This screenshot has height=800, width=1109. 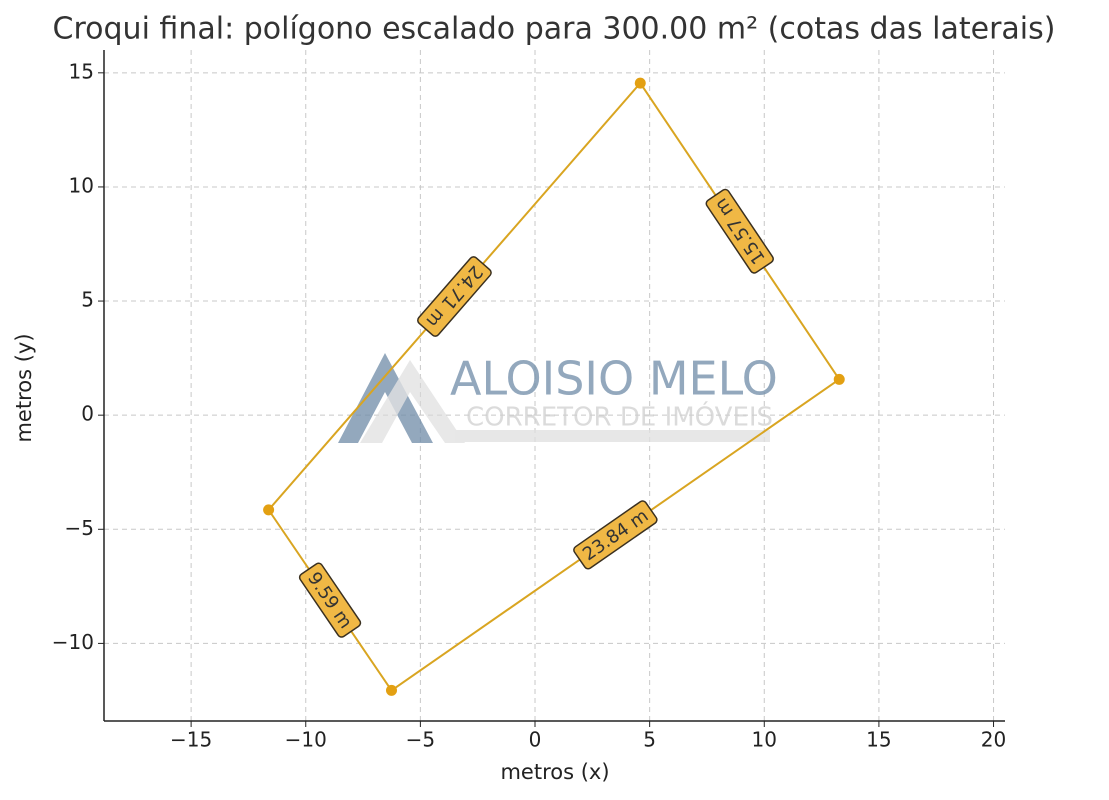 I want to click on logo-bar, so click(x=612, y=436).